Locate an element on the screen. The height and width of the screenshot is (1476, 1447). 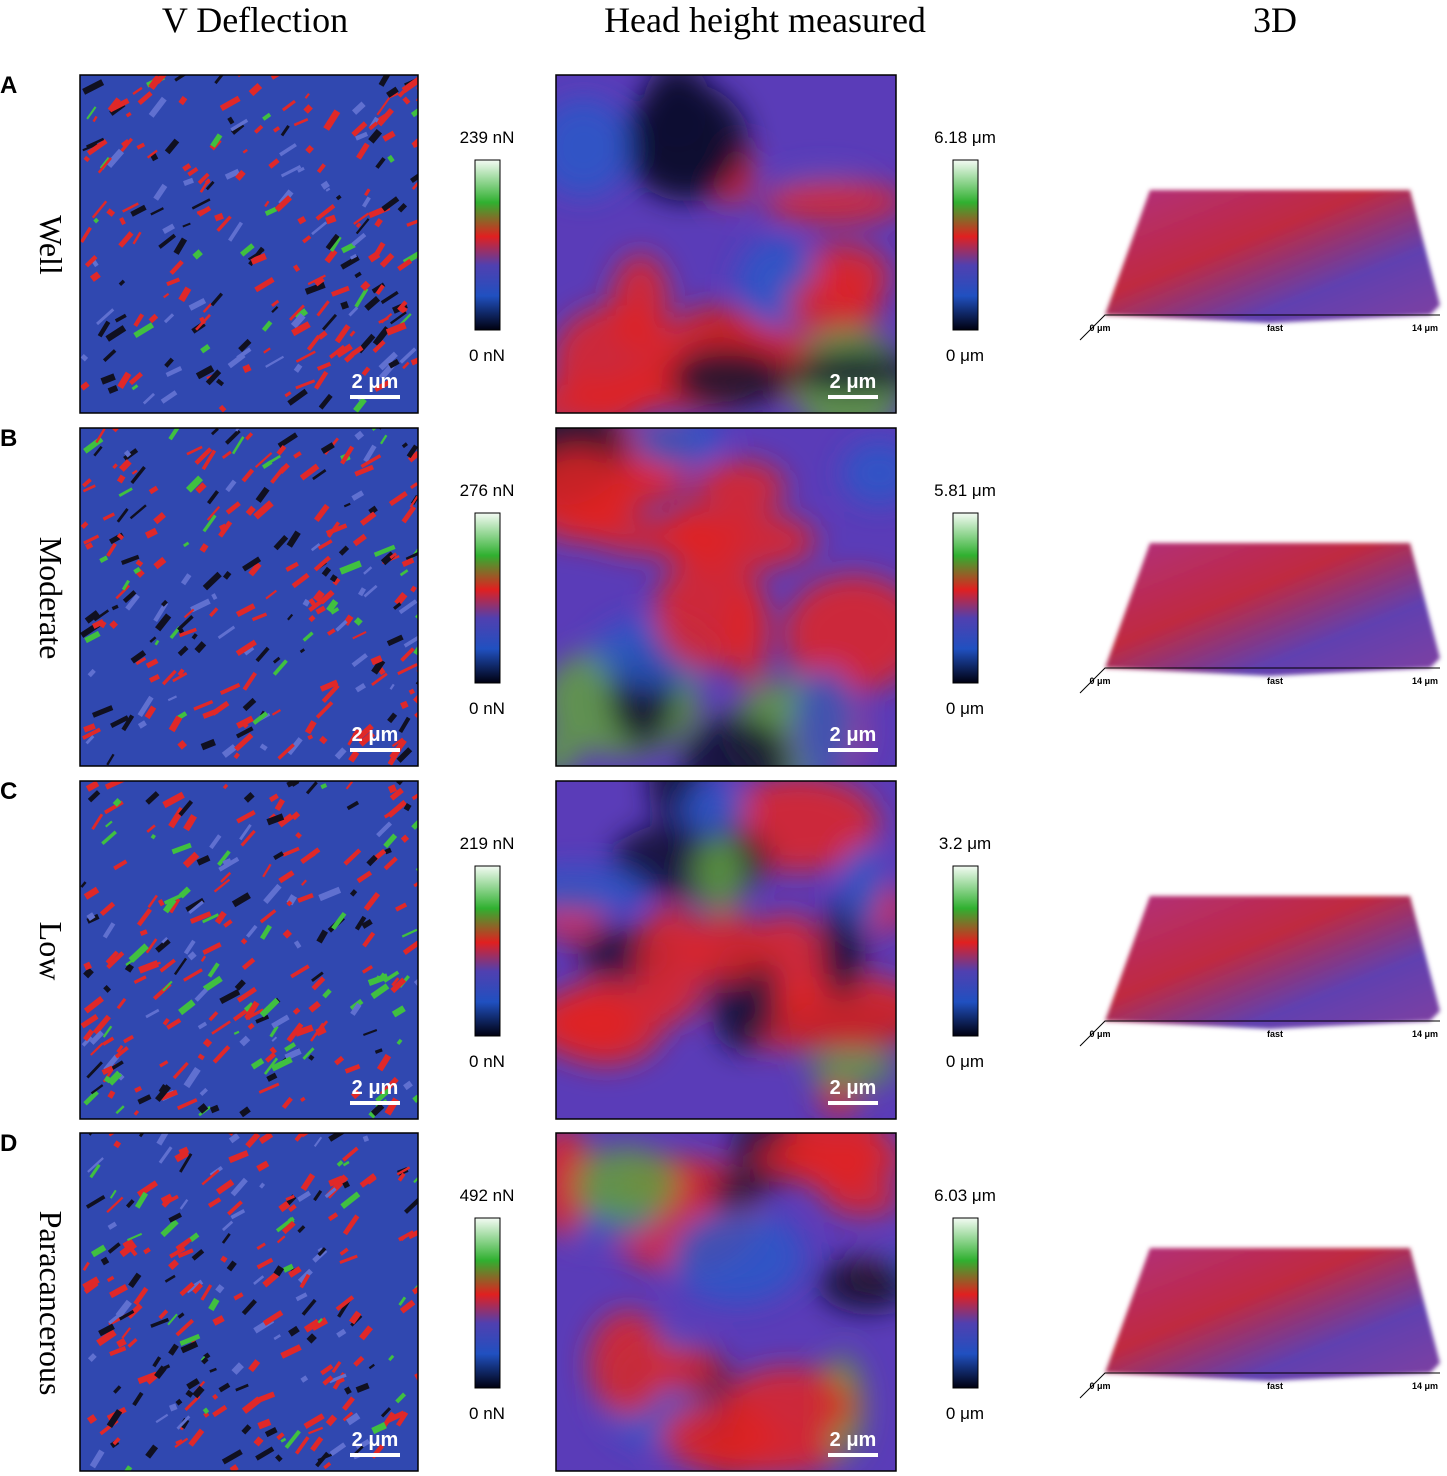
axis-label-3d: 14 μm is located at coordinates (1425, 1386).